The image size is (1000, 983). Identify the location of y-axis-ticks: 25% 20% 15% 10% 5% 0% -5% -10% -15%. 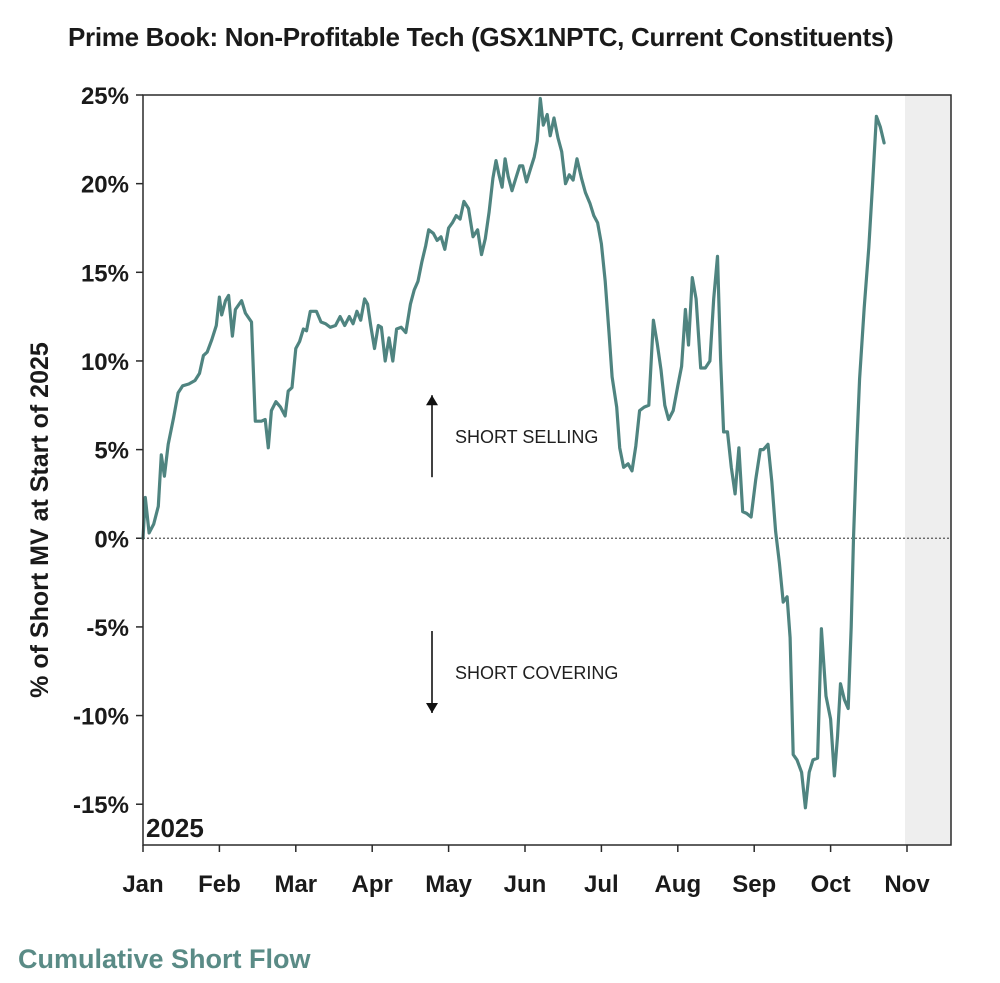
(108, 451).